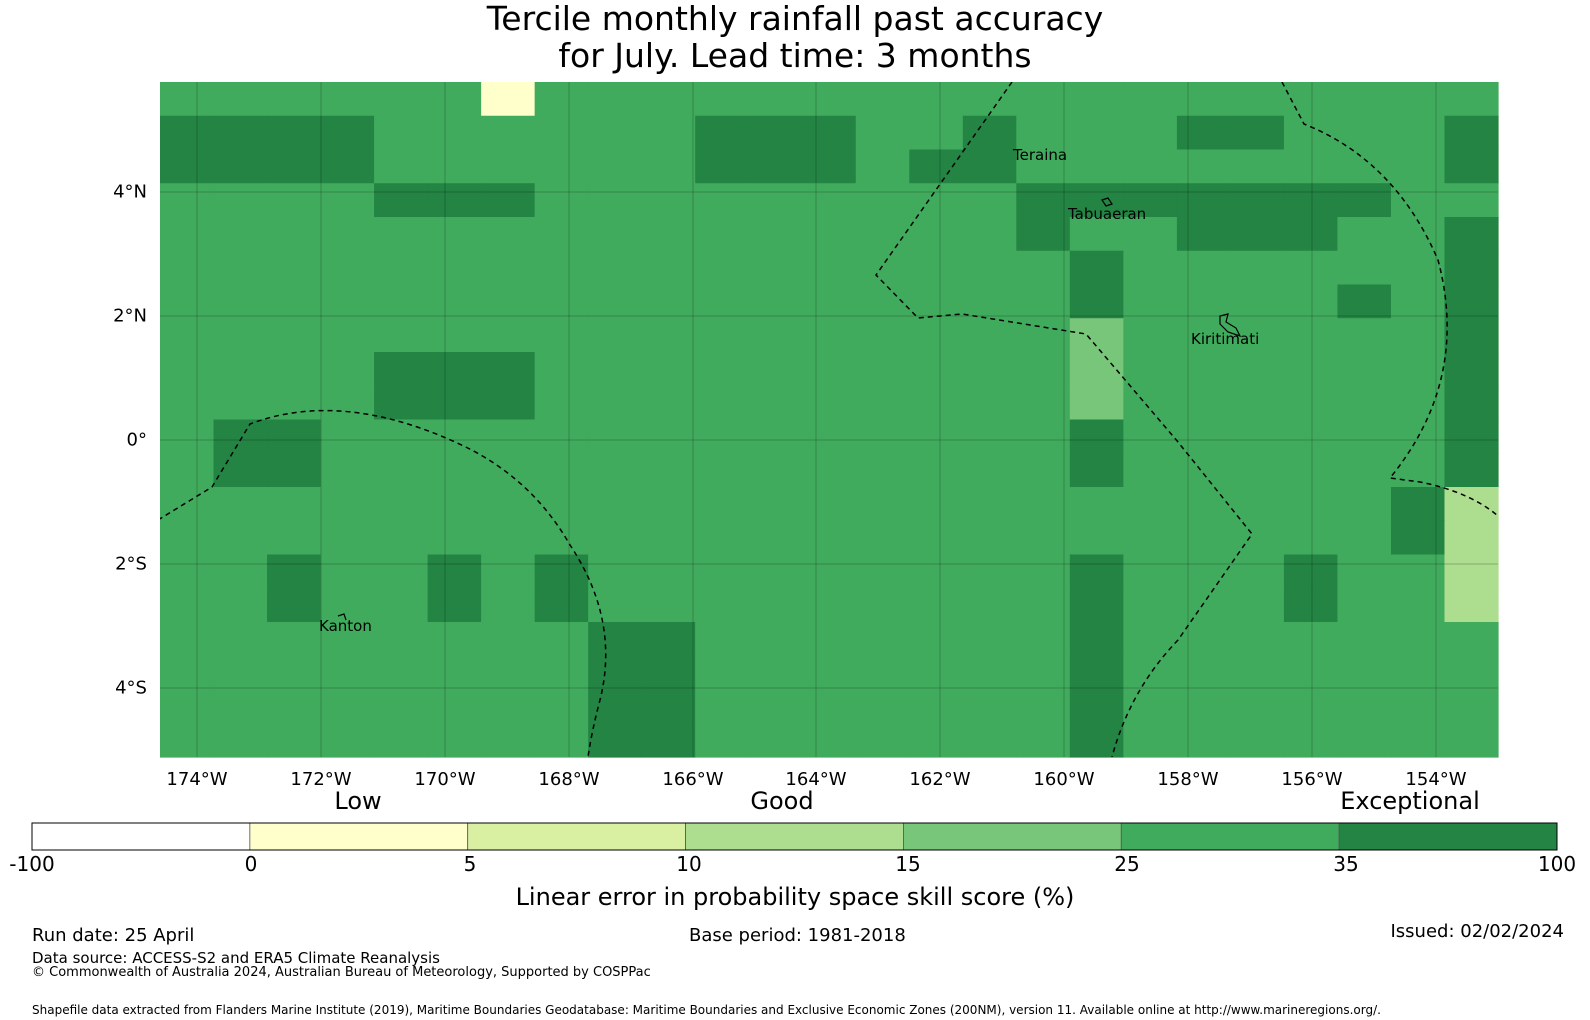 The height and width of the screenshot is (1020, 1590). Describe the element at coordinates (1477, 931) in the screenshot. I see `issued-date: Issued: 02/02/2024` at that location.